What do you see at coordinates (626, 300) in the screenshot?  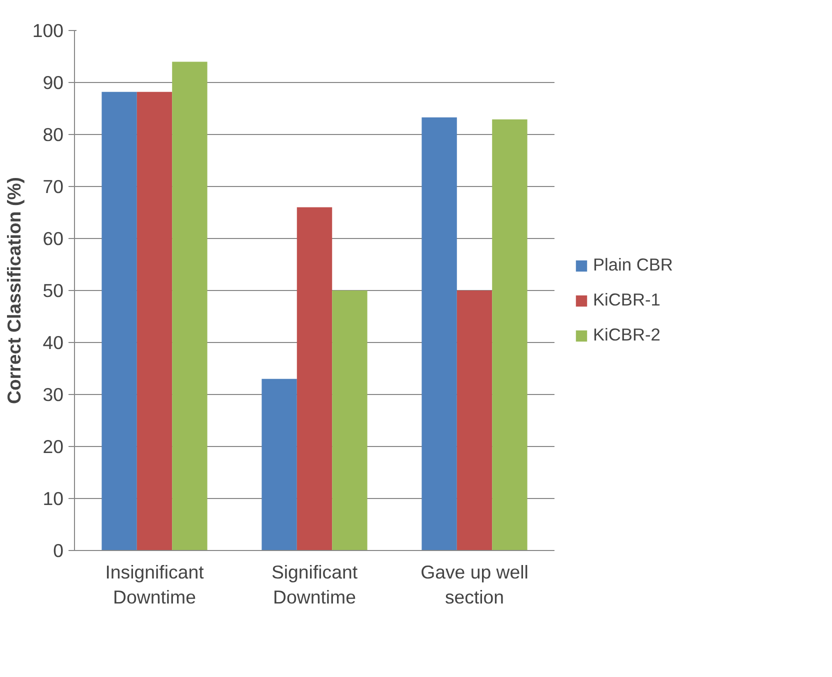 I see `legend-label: KiCBR-1` at bounding box center [626, 300].